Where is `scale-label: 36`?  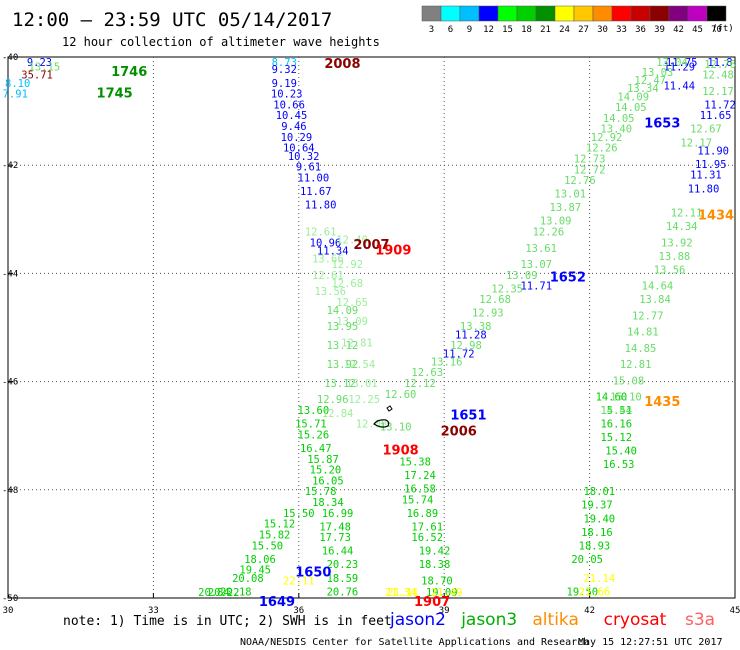
scale-label: 36 is located at coordinates (640, 30).